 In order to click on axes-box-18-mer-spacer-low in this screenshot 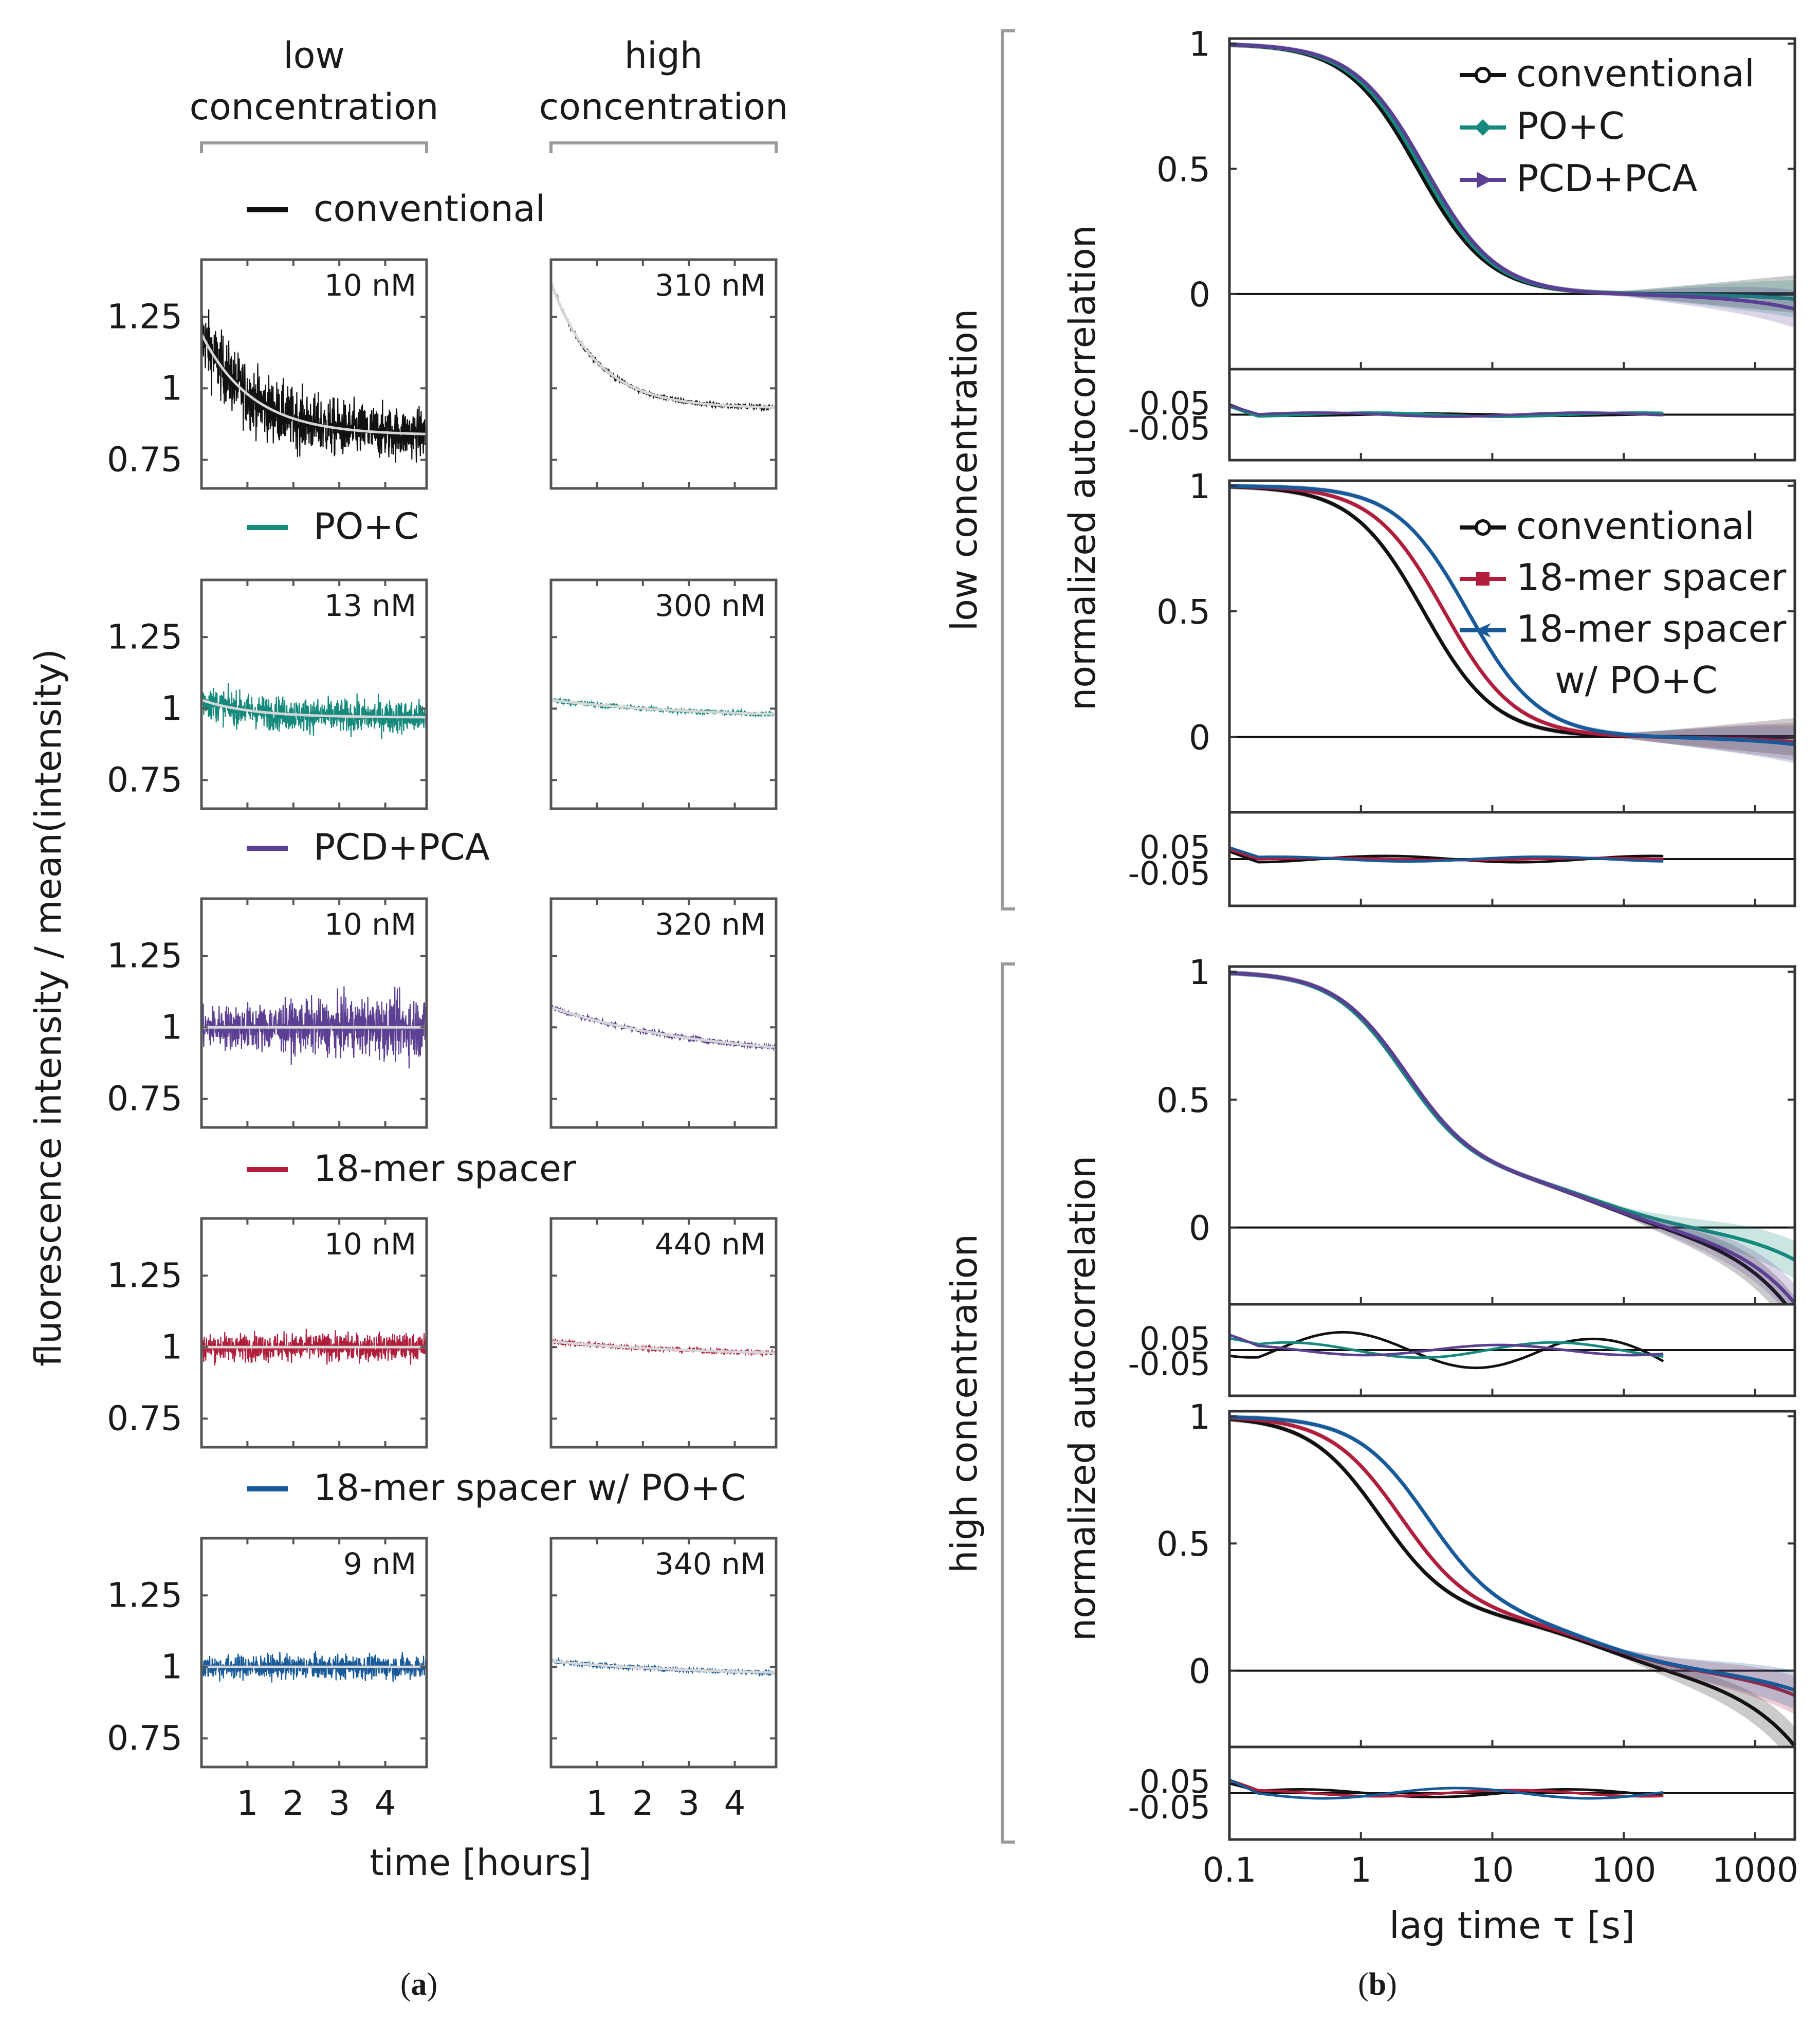, I will do `click(314, 1333)`.